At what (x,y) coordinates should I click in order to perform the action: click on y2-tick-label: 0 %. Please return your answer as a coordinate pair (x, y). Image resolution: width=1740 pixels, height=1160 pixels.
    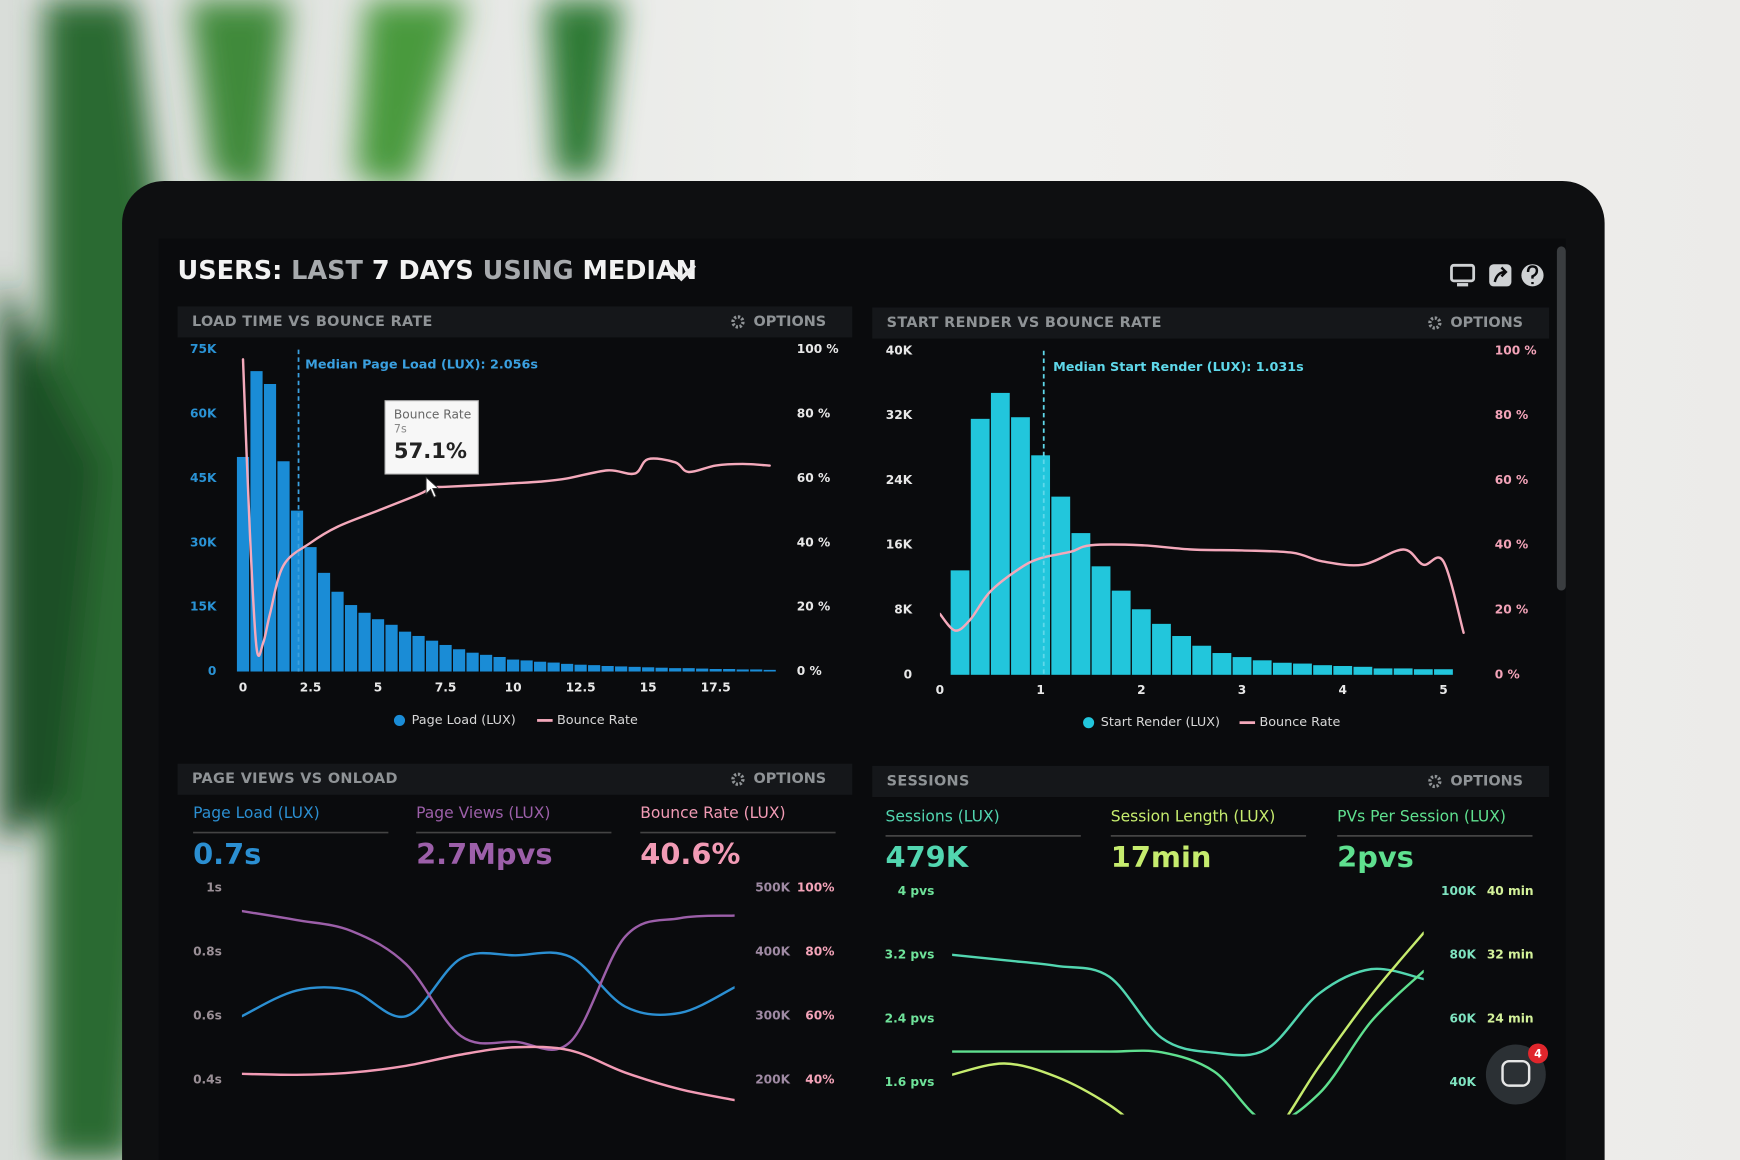
    Looking at the image, I should click on (1507, 674).